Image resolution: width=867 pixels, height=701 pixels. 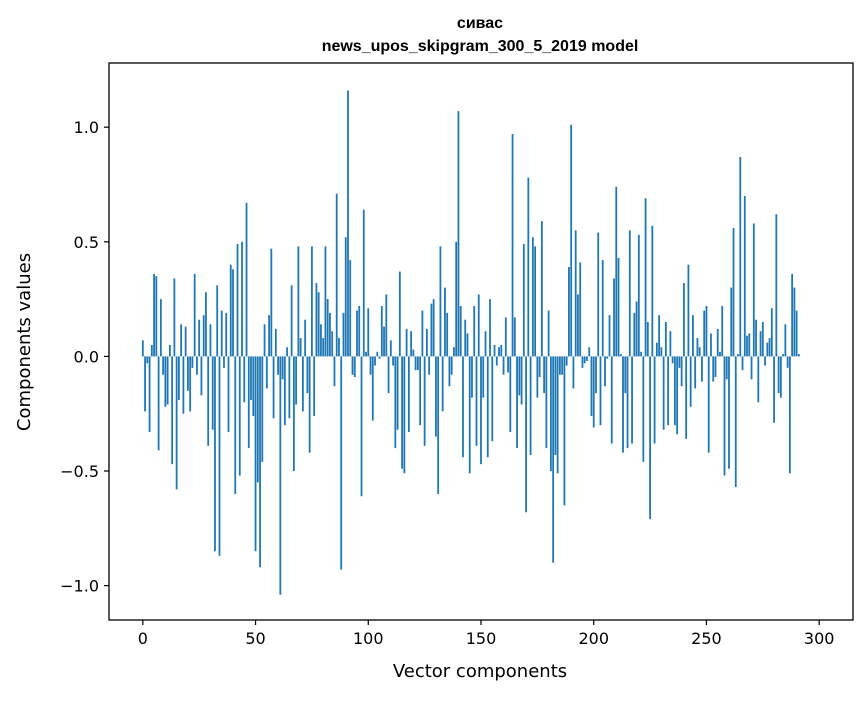 What do you see at coordinates (819, 638) in the screenshot?
I see `x-tick-label: 300` at bounding box center [819, 638].